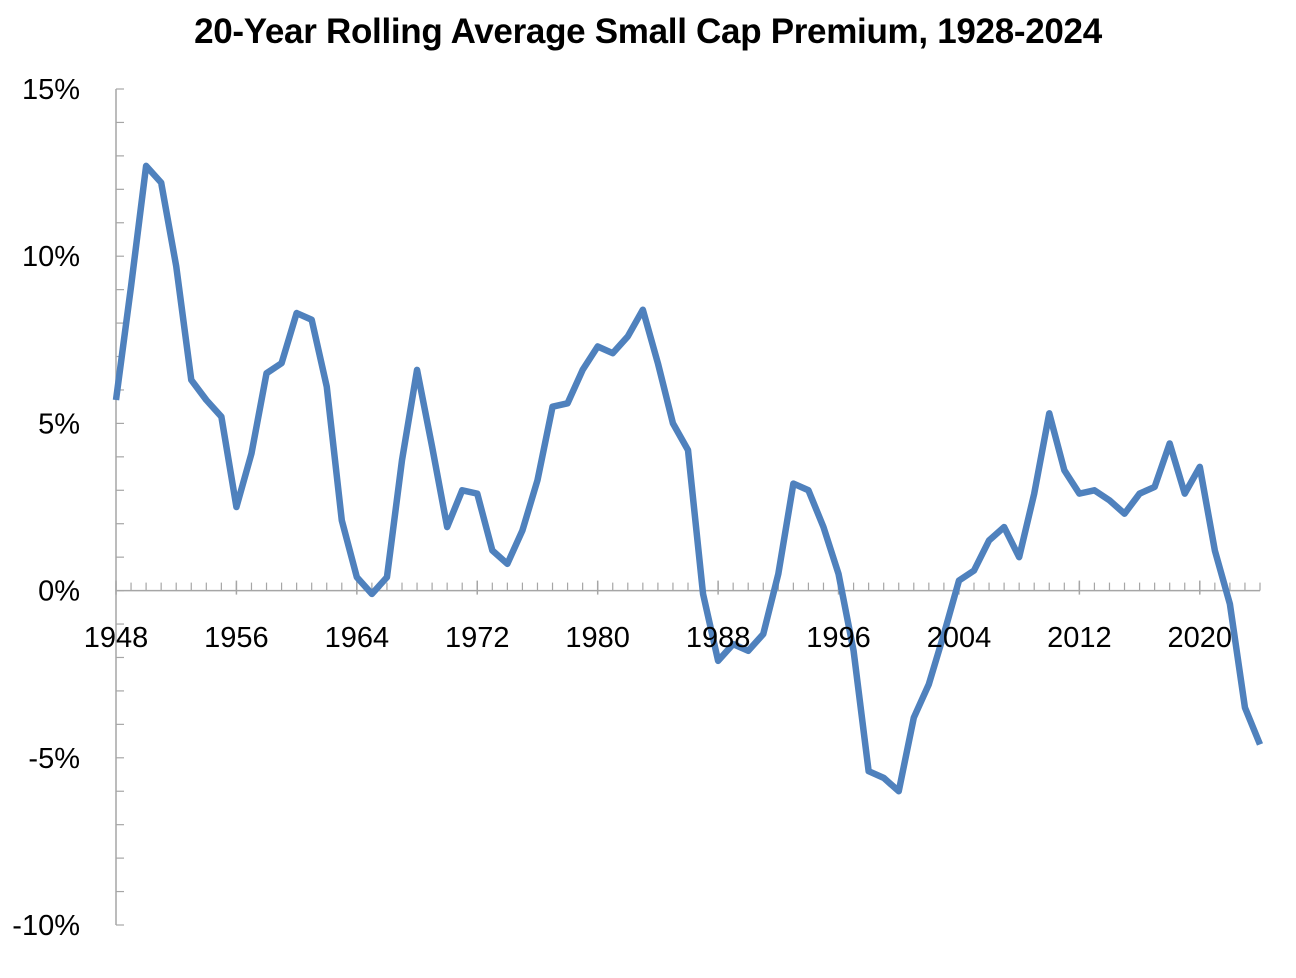 Image resolution: width=1296 pixels, height=978 pixels. I want to click on y-tick-label: 5%, so click(59, 424).